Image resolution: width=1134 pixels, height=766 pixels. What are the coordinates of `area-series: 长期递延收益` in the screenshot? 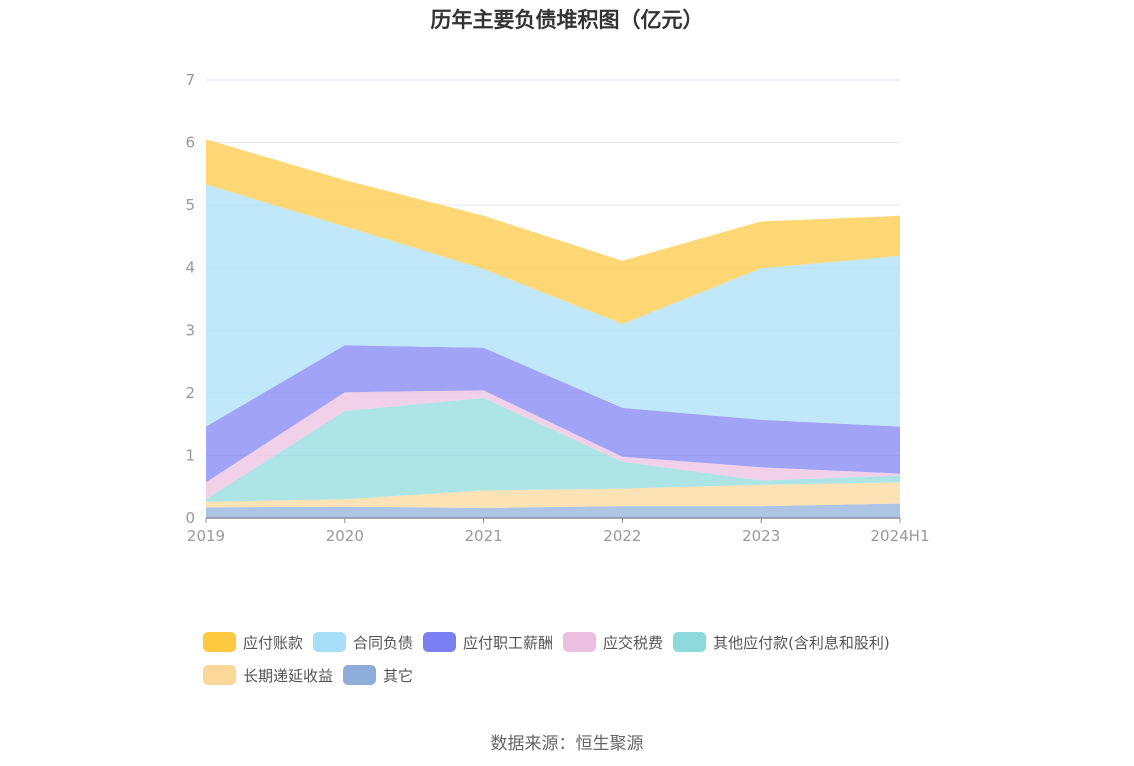 It's located at (553, 495).